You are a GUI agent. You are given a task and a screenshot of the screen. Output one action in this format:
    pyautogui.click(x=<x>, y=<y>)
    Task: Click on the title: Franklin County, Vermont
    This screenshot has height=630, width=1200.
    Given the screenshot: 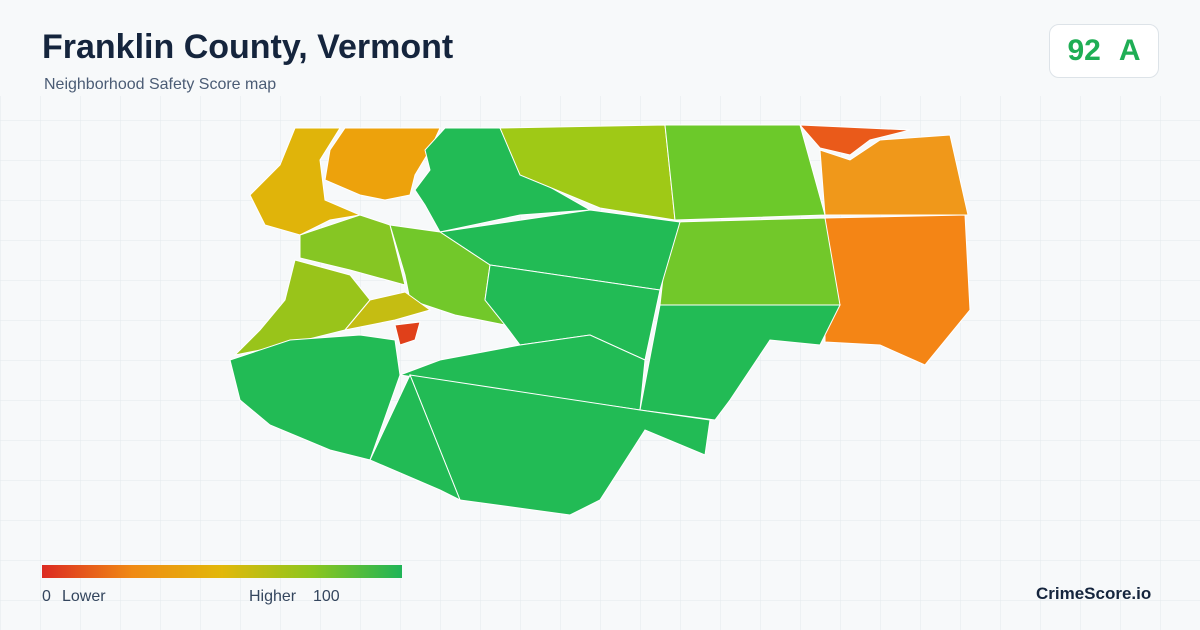 What is the action you would take?
    pyautogui.click(x=248, y=47)
    